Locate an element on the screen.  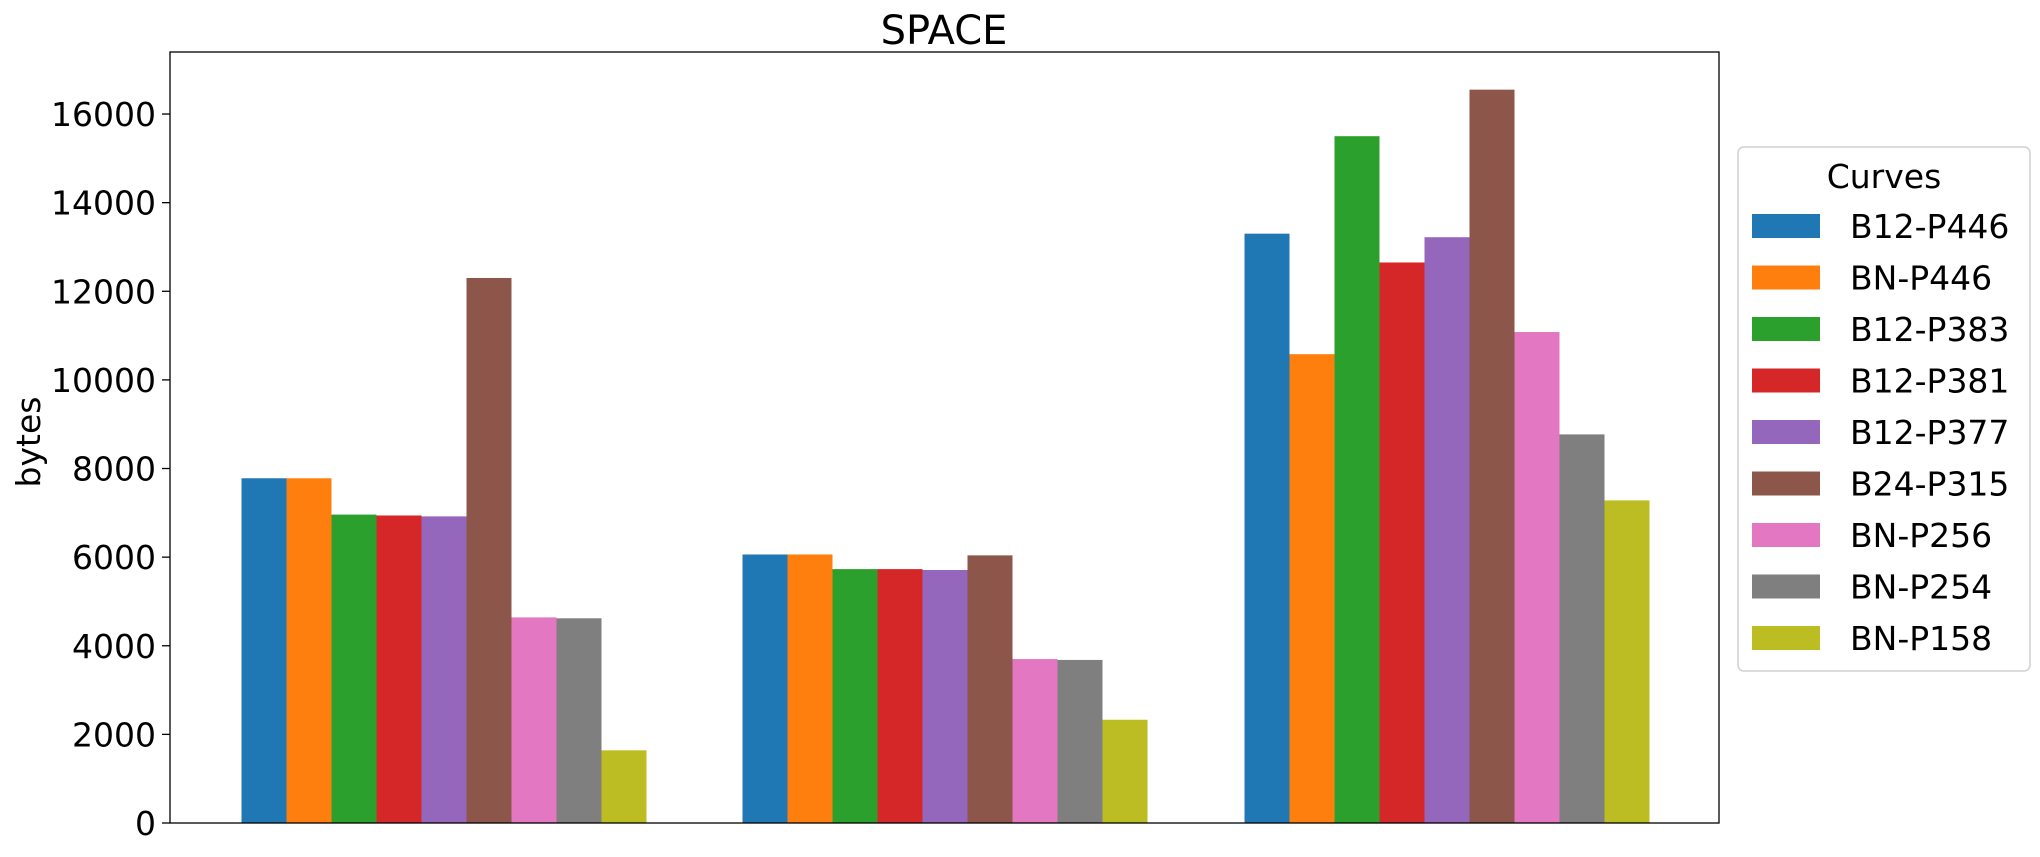
legend-label-b12-p381: B12-P381 is located at coordinates (1929, 381).